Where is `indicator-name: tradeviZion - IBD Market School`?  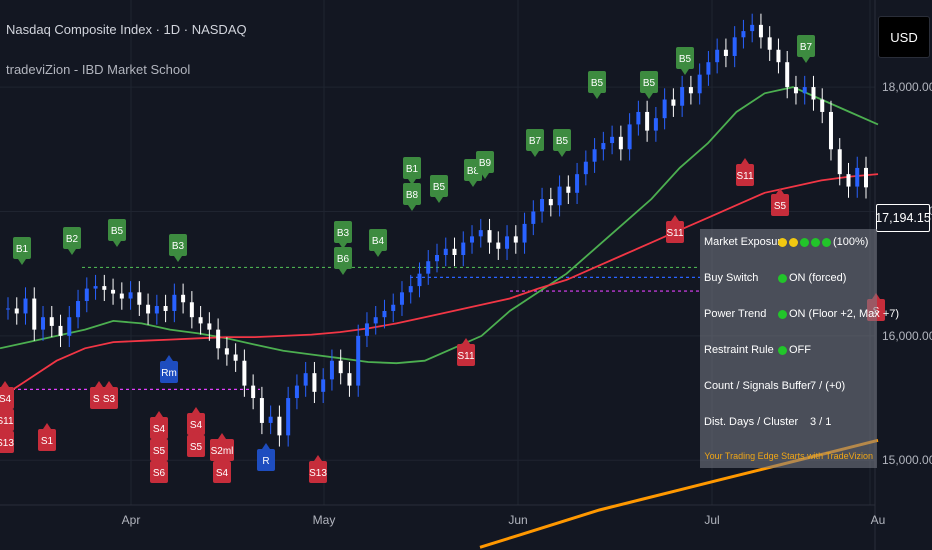 indicator-name: tradeviZion - IBD Market School is located at coordinates (98, 69).